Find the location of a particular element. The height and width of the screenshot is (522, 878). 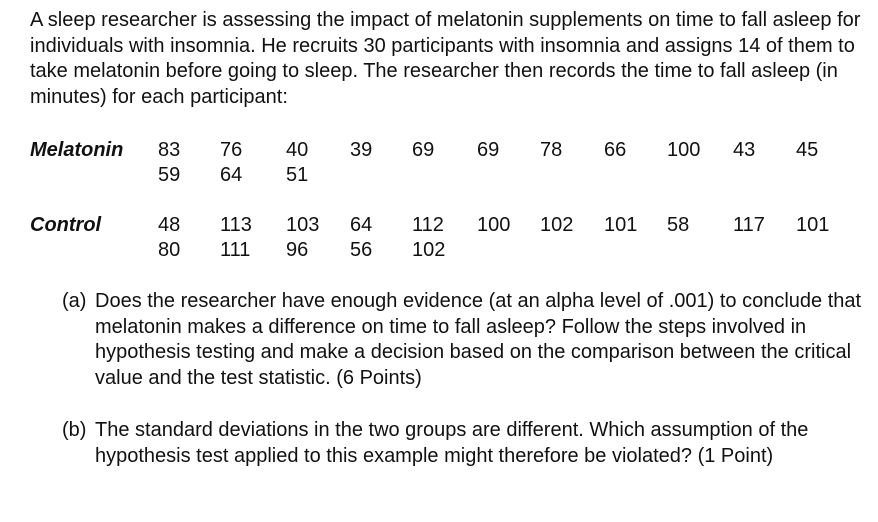

data-value: 76 is located at coordinates (231, 150).